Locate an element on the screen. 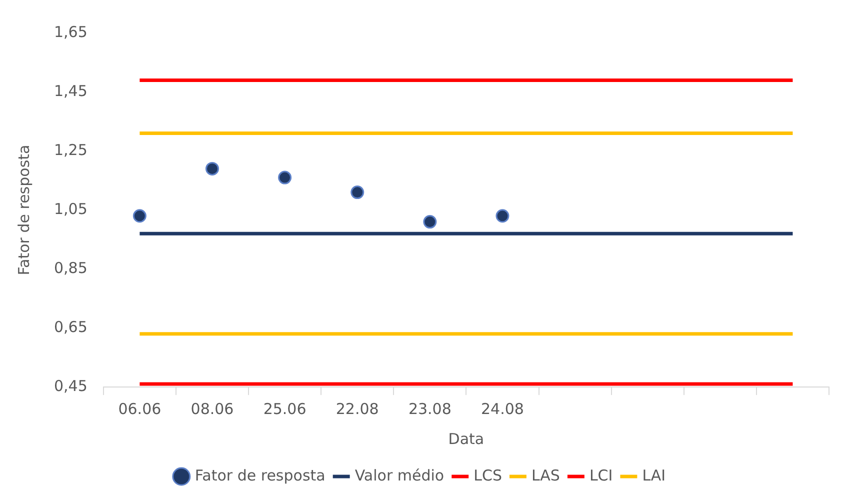 Image resolution: width=847 pixels, height=502 pixels. y-tick-label: 1,05 is located at coordinates (71, 209).